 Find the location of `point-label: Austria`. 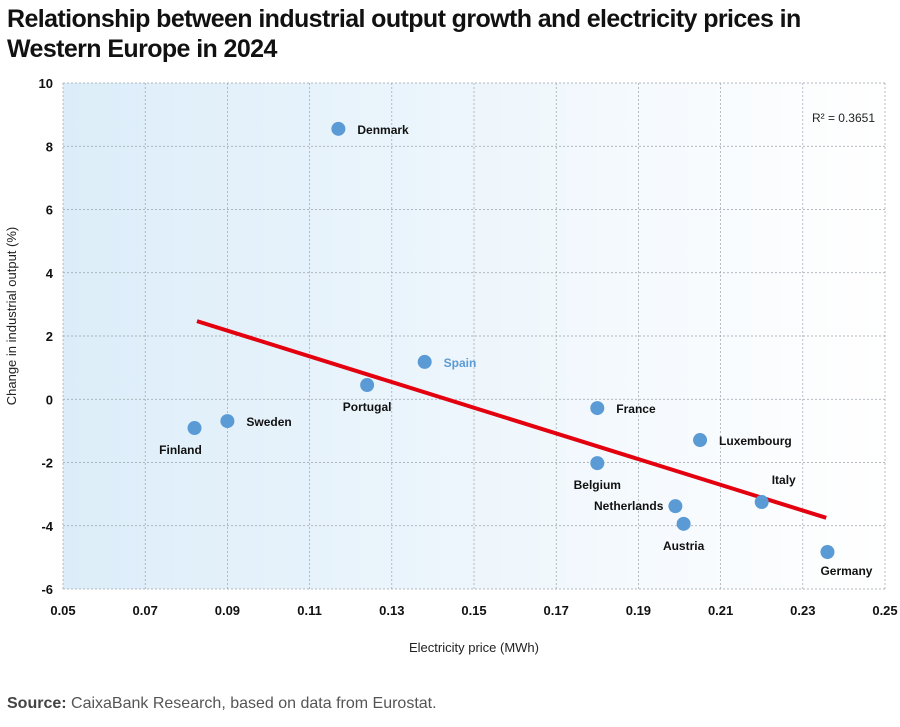

point-label: Austria is located at coordinates (684, 546).